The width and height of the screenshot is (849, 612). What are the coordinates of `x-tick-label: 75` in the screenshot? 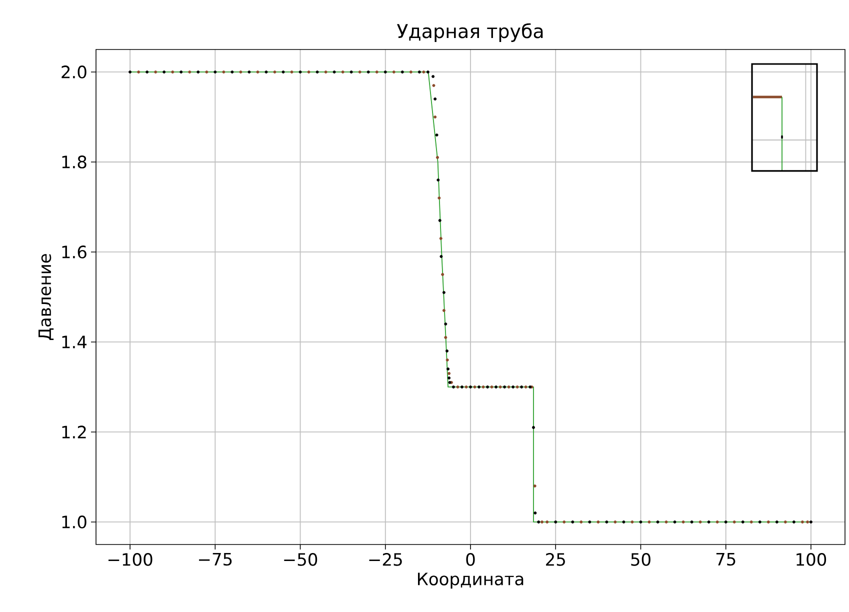 It's located at (726, 559).